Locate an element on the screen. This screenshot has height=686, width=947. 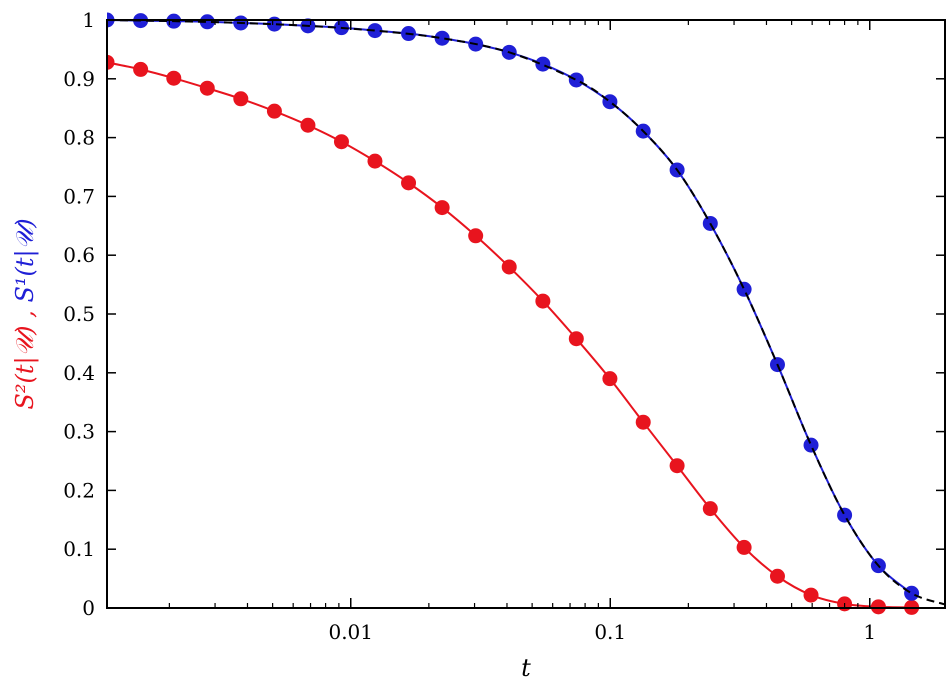
y-tick-label: 0.1 is located at coordinates (79, 549).